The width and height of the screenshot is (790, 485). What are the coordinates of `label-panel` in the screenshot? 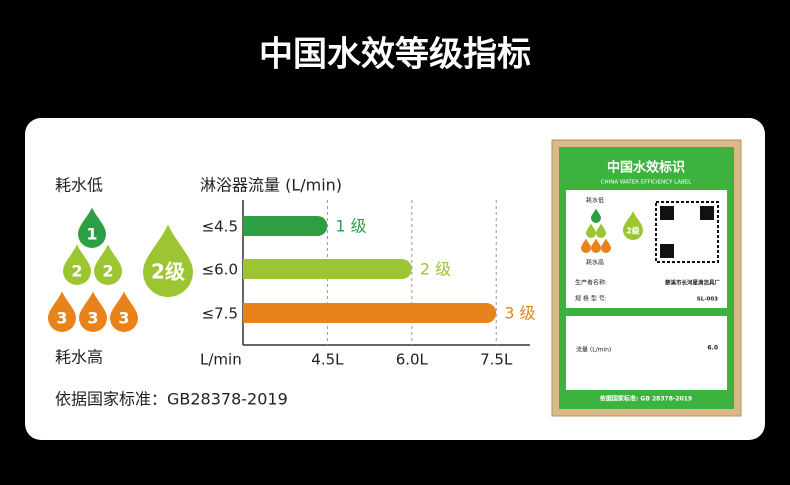 It's located at (646, 353).